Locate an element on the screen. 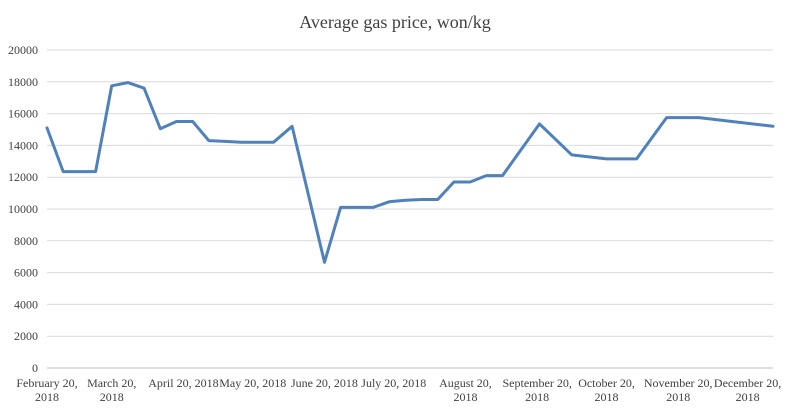 The image size is (790, 410). y-tick-label: 14000 is located at coordinates (23, 145).